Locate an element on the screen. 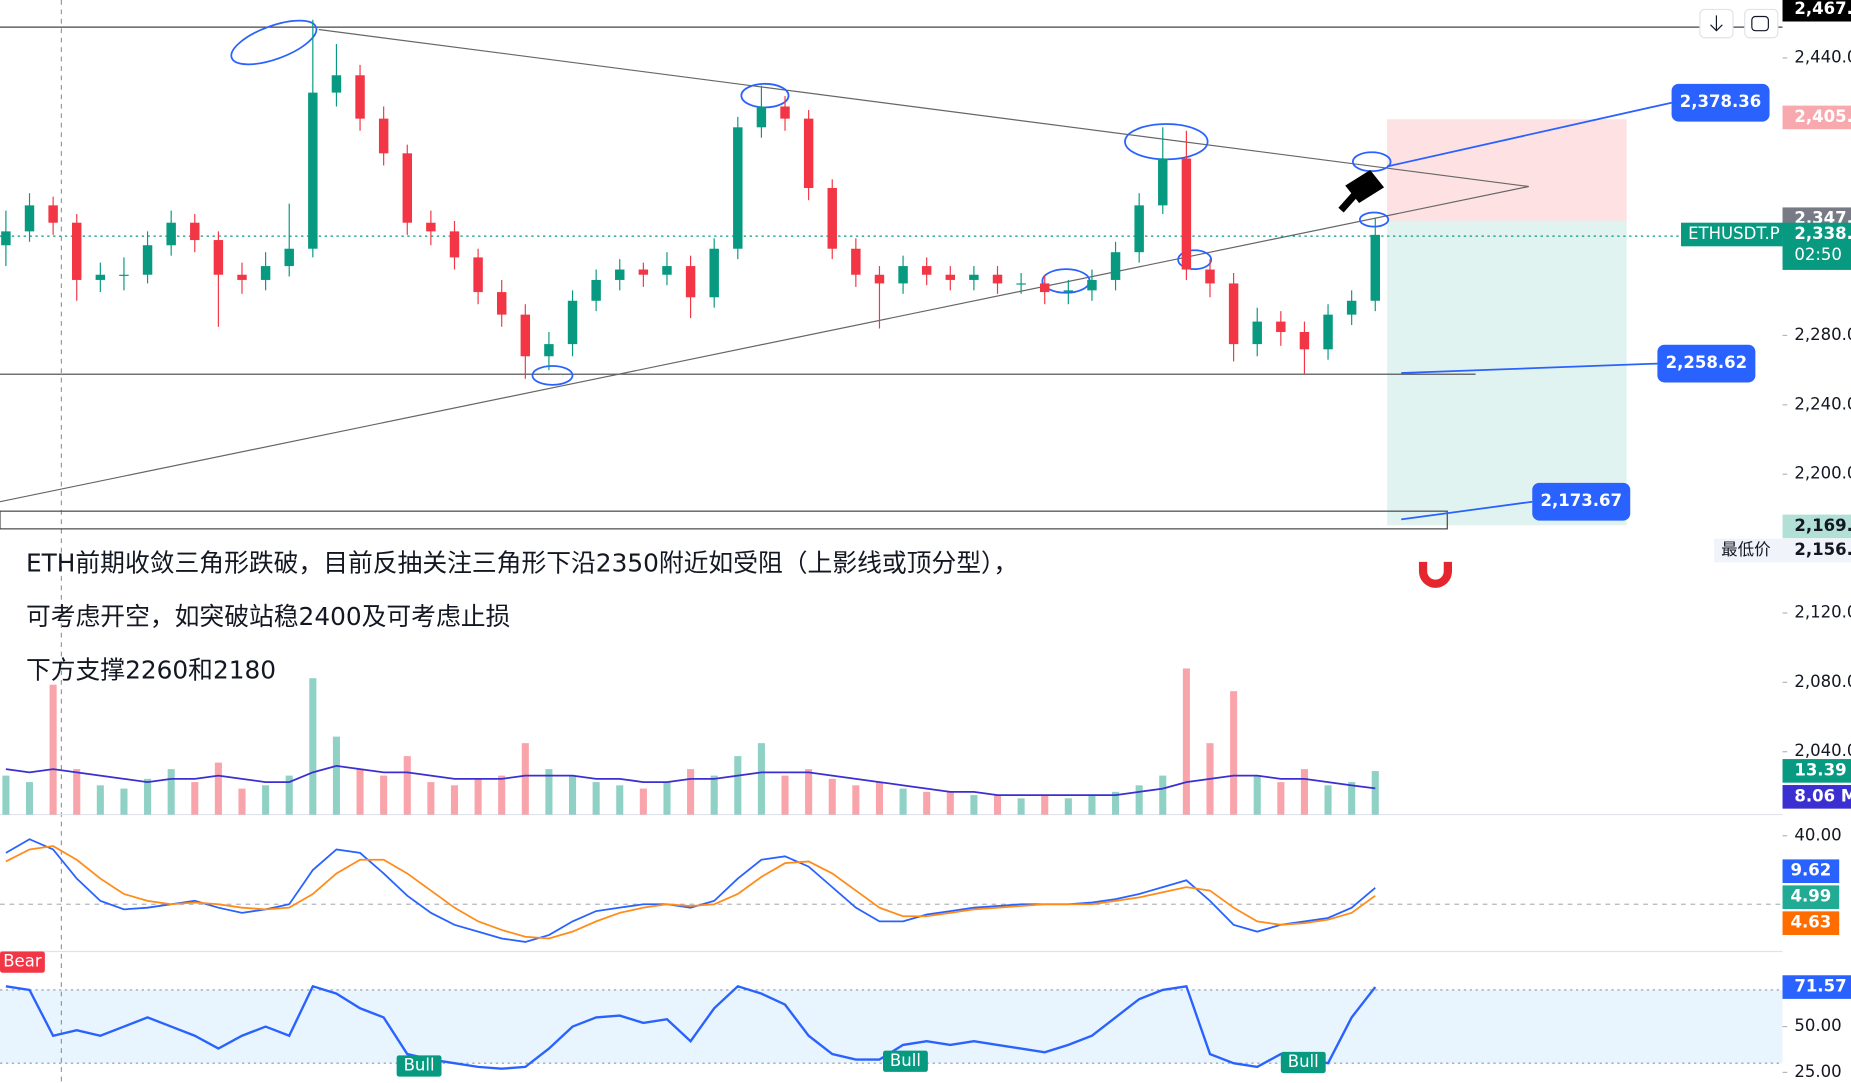  countdown: 02:50 is located at coordinates (1818, 254).